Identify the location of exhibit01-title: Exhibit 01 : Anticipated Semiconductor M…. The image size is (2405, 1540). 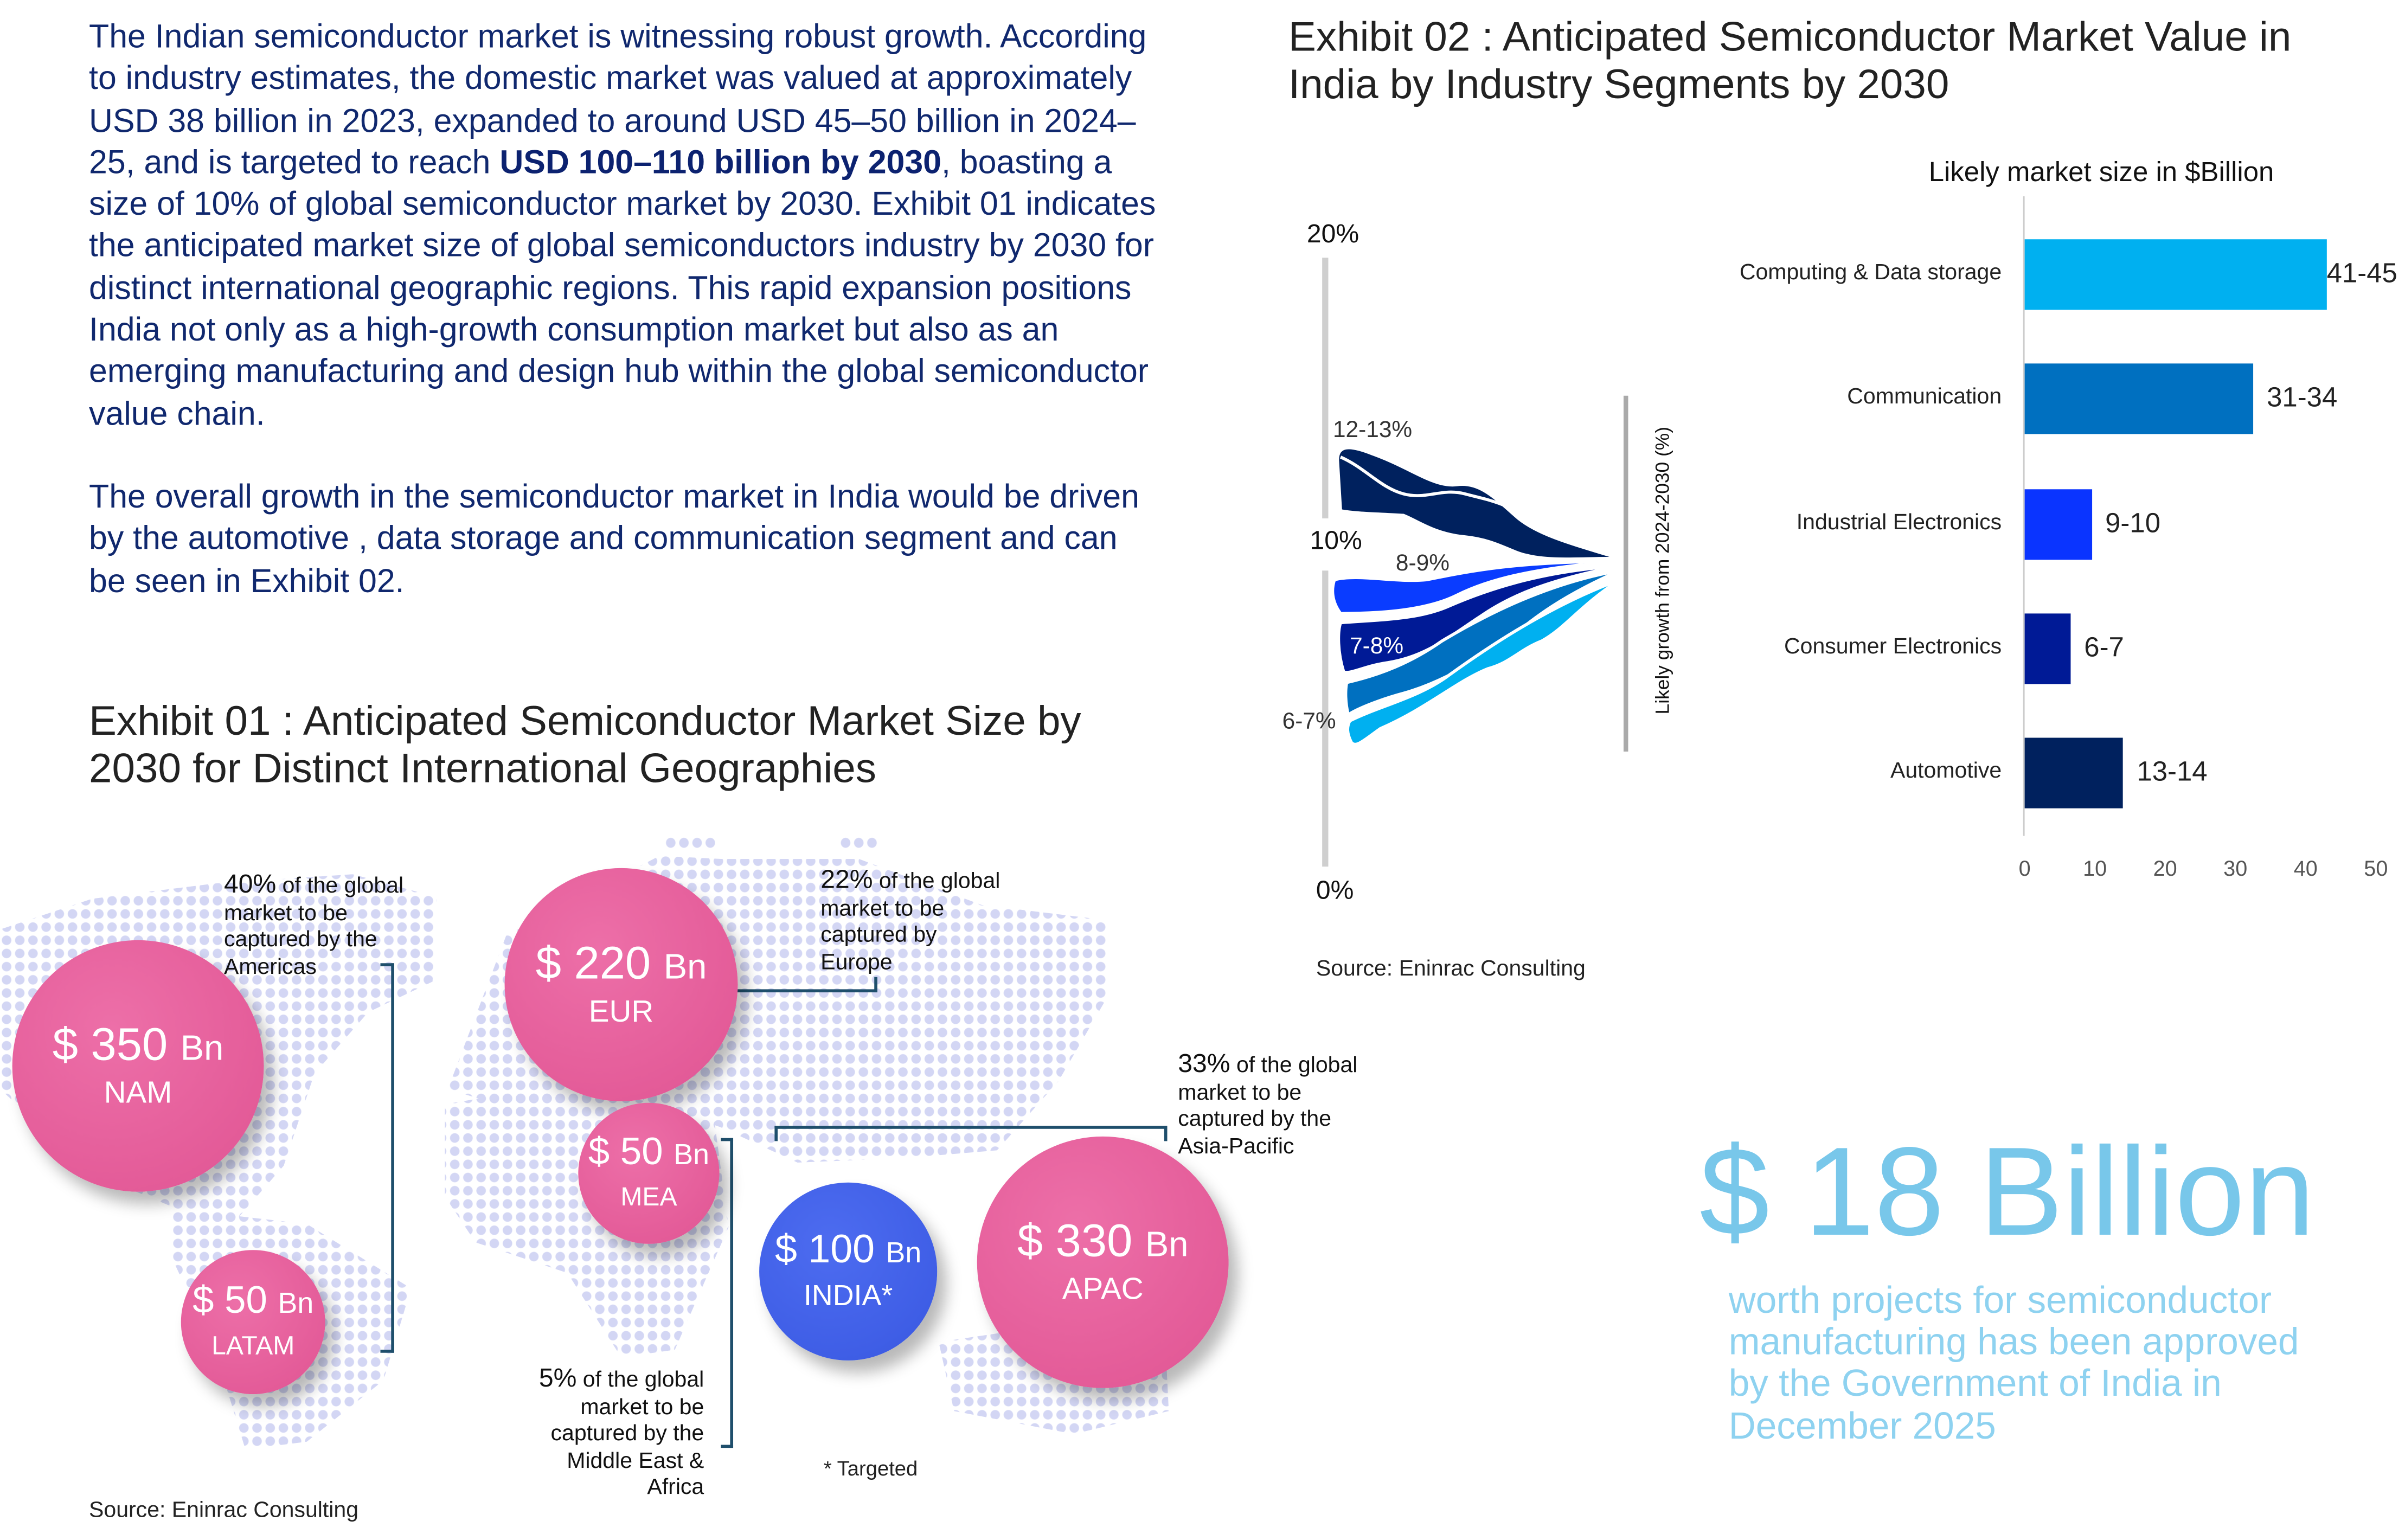
(585, 744).